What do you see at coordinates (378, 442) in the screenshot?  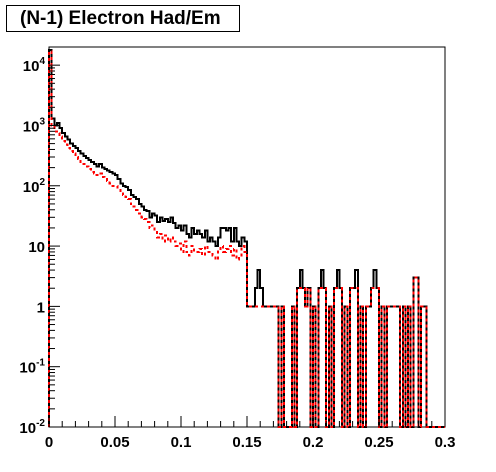 I see `x-tick-label: 0.25` at bounding box center [378, 442].